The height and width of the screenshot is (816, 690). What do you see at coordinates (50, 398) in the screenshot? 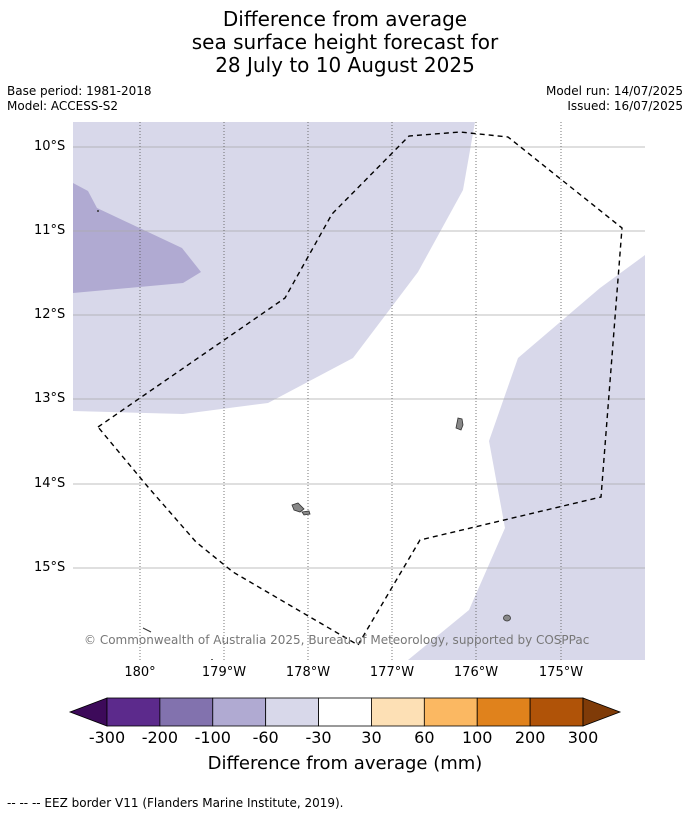
I see `lat-label-13s: 13°S` at bounding box center [50, 398].